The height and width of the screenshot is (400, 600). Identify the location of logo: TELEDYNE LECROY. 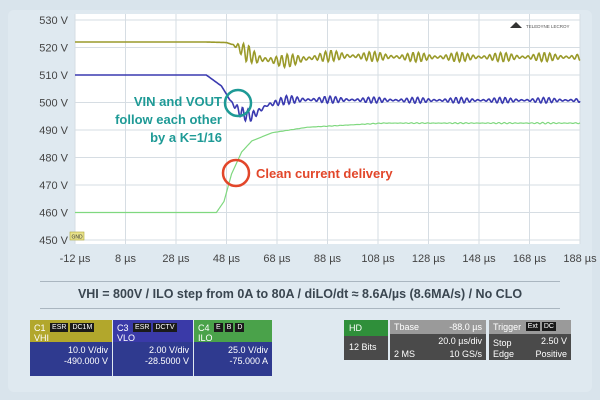
(540, 25).